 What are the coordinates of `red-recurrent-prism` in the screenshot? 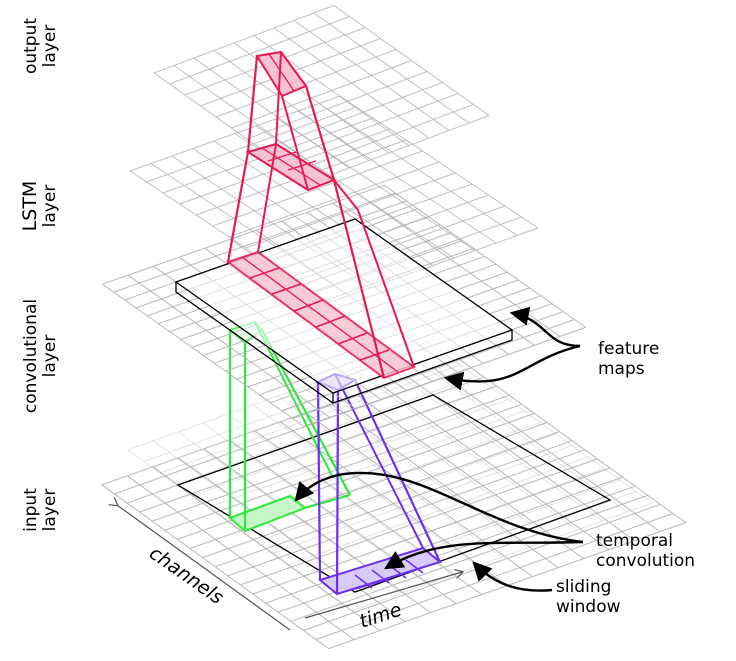 It's located at (321, 215).